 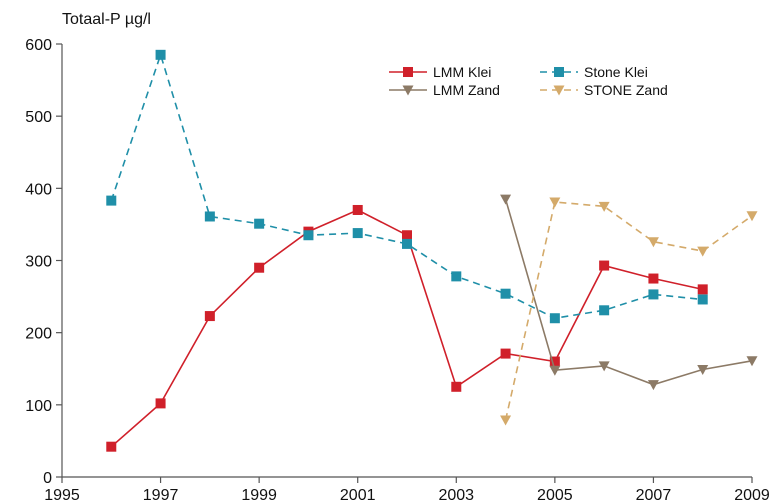 What do you see at coordinates (38, 262) in the screenshot?
I see `y-tick-label: 300` at bounding box center [38, 262].